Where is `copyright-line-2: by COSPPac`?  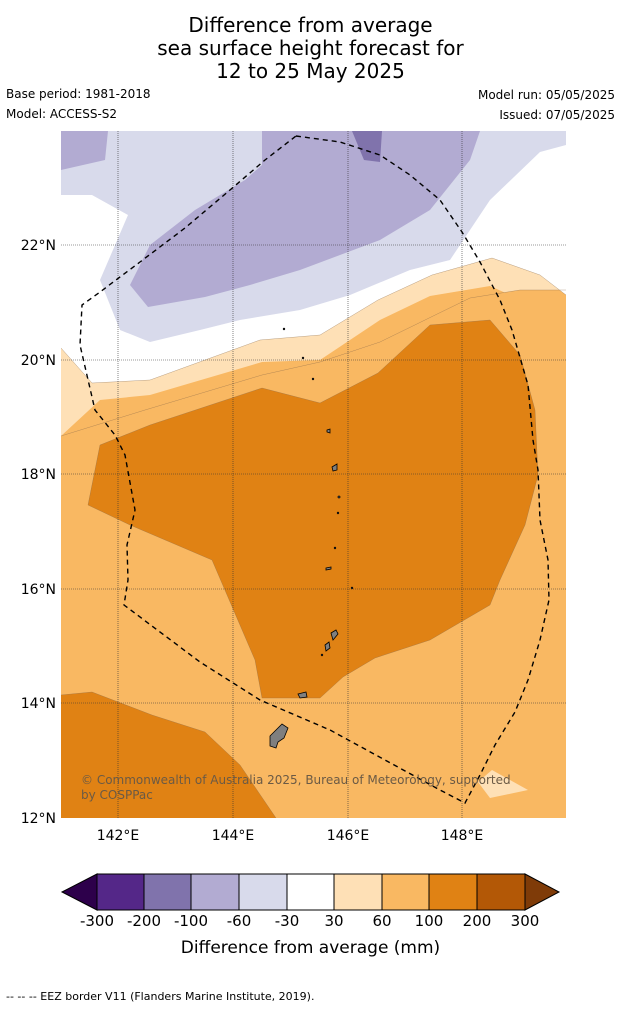
copyright-line-2: by COSPPac is located at coordinates (117, 795).